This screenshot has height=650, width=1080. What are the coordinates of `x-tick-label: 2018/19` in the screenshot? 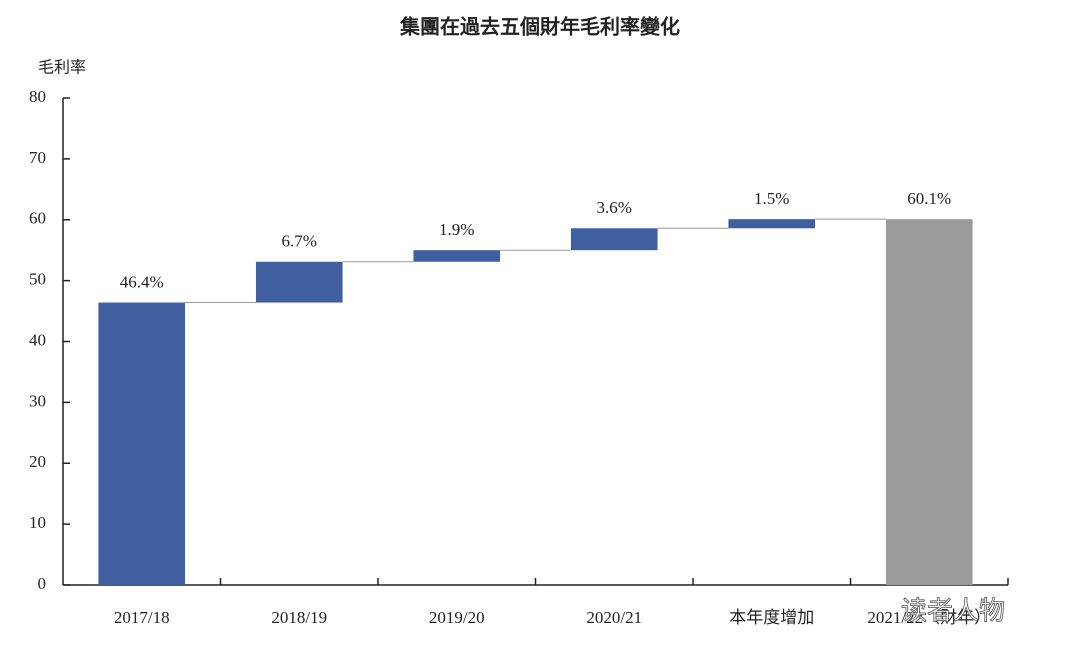 It's located at (299, 617).